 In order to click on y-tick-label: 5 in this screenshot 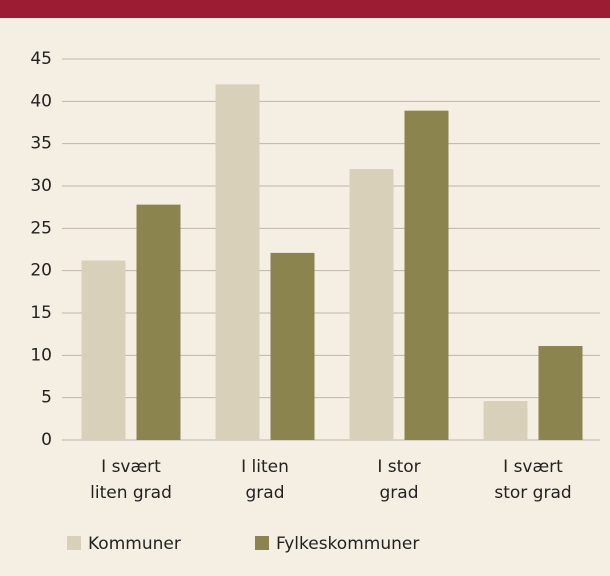, I will do `click(46, 398)`.